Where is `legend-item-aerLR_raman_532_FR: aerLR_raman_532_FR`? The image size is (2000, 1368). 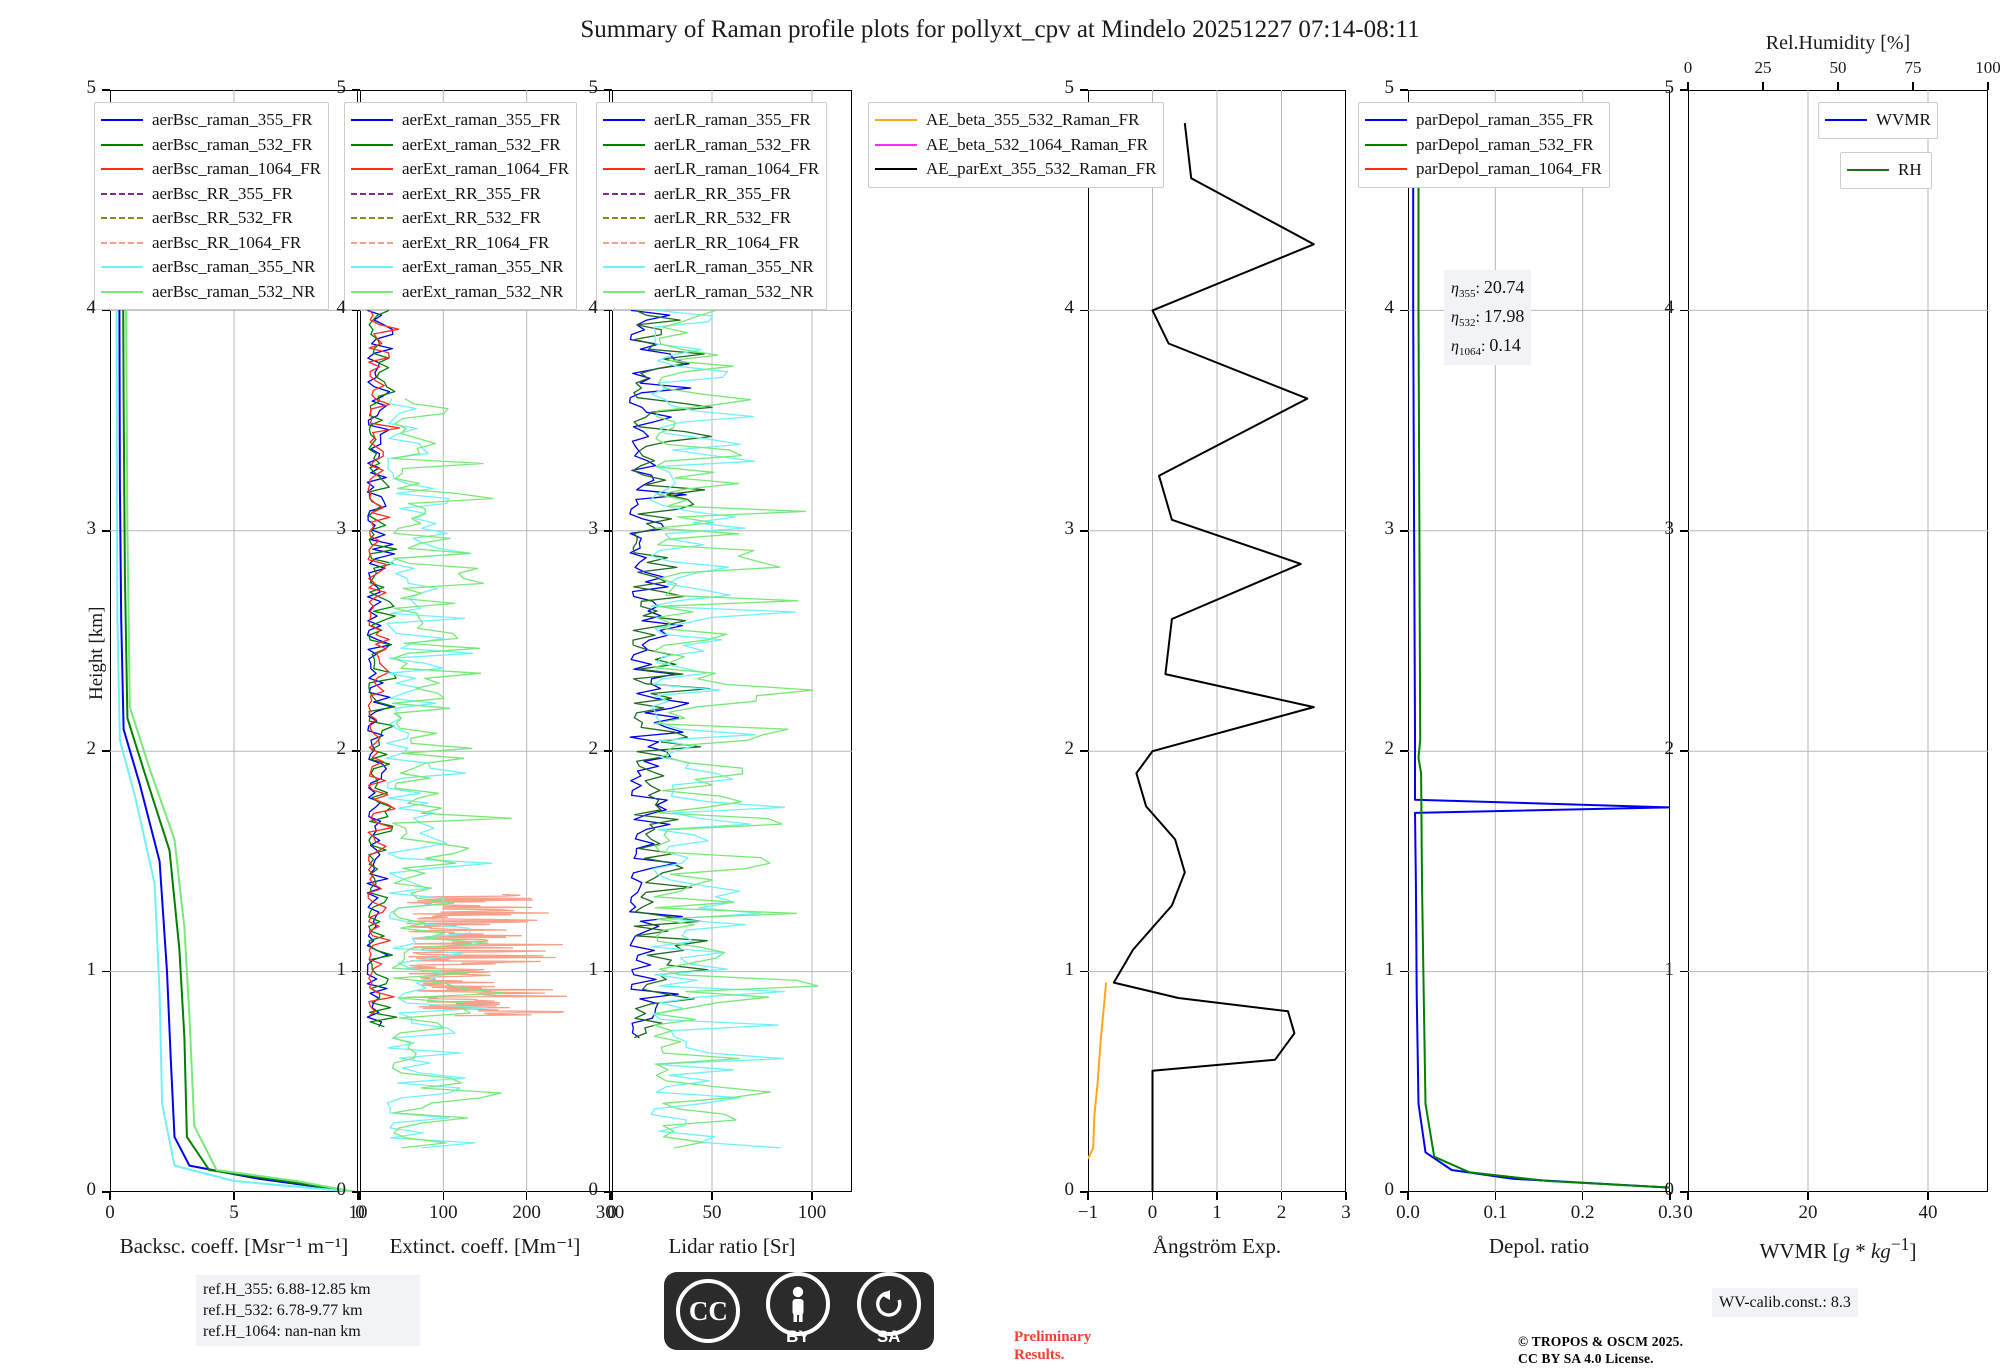 legend-item-aerLR_raman_532_FR: aerLR_raman_532_FR is located at coordinates (711, 145).